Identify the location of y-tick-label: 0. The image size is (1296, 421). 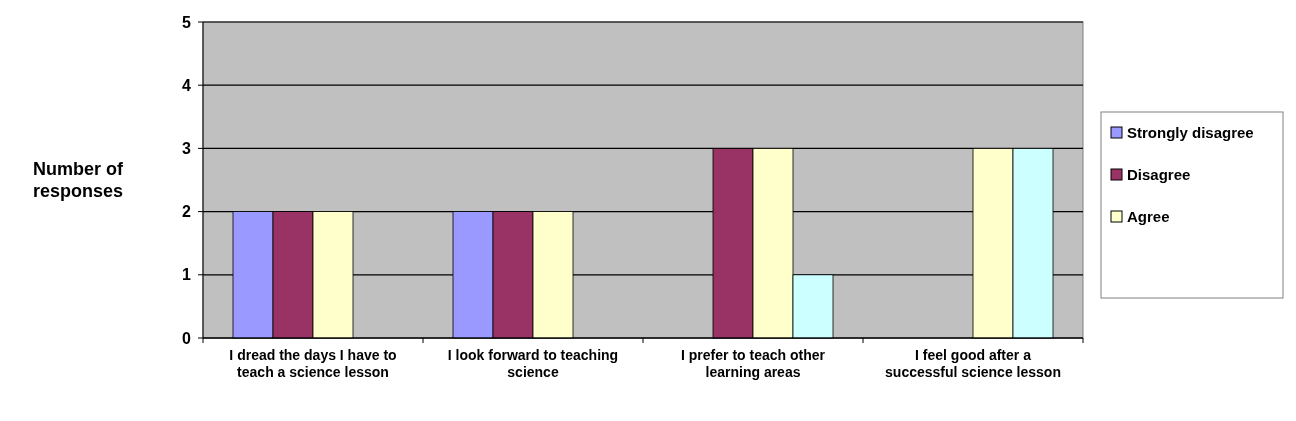
(187, 338).